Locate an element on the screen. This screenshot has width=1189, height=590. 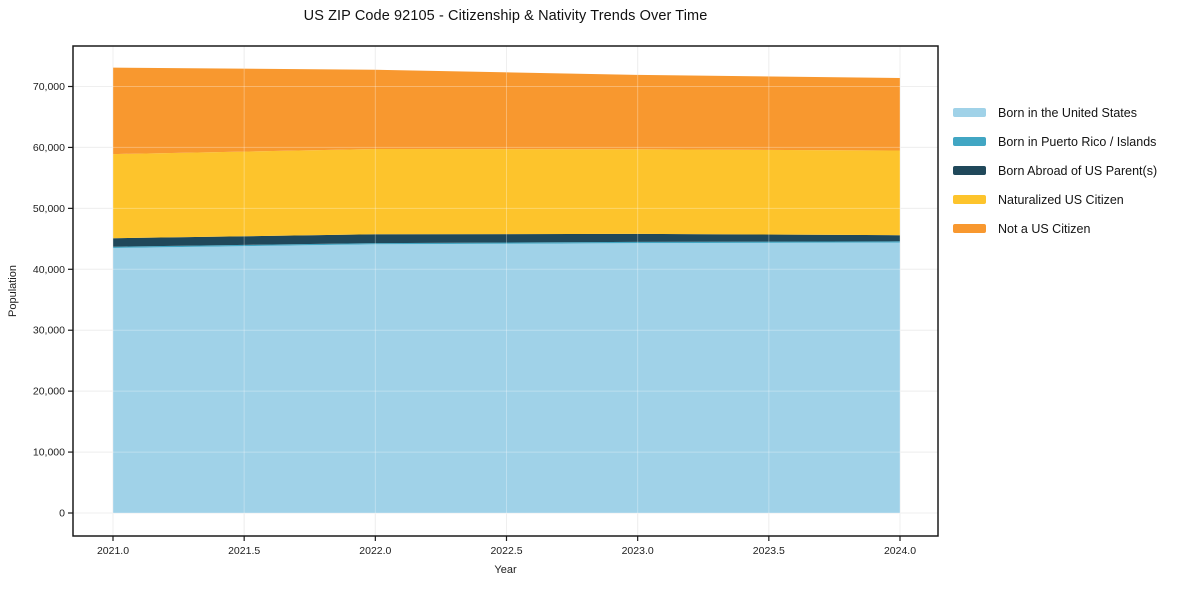
y-tick-label: 40,000 is located at coordinates (49, 270).